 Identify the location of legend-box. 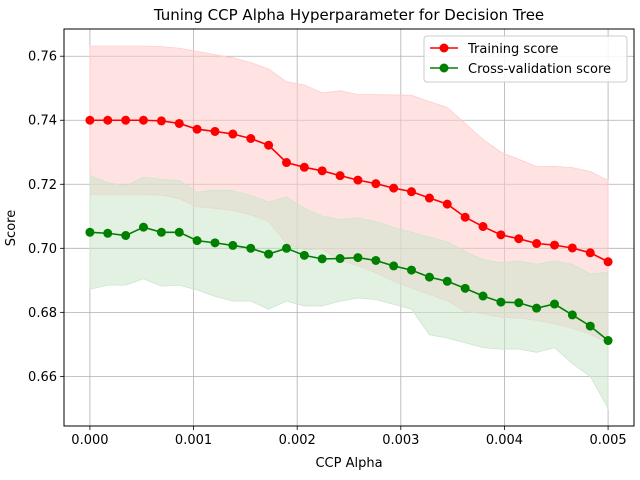
(525, 59).